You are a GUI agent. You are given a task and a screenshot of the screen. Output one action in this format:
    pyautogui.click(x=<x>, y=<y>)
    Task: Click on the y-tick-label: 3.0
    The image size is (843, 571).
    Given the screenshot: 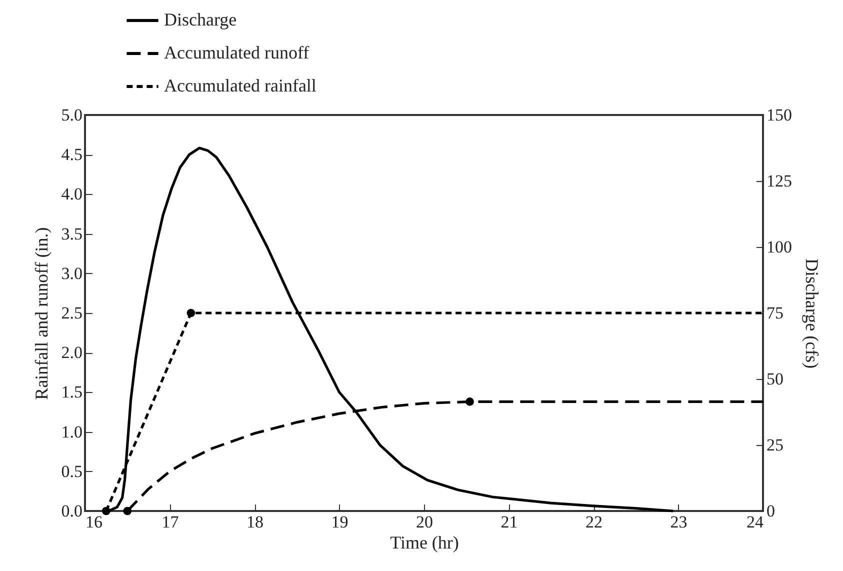 What is the action you would take?
    pyautogui.click(x=71, y=273)
    